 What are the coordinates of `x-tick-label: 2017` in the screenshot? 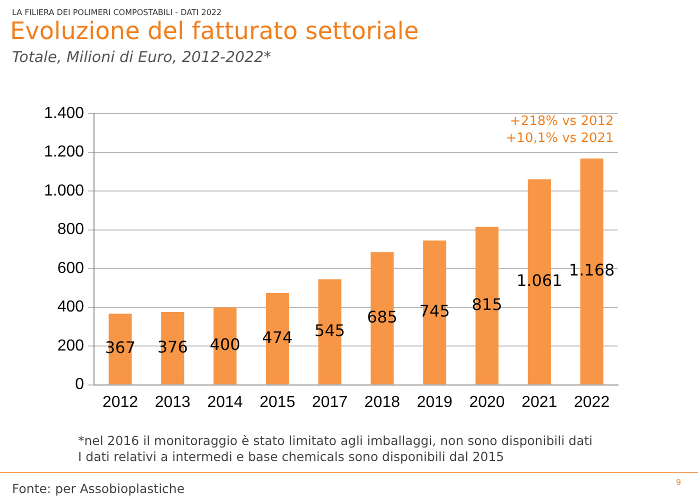 It's located at (330, 402).